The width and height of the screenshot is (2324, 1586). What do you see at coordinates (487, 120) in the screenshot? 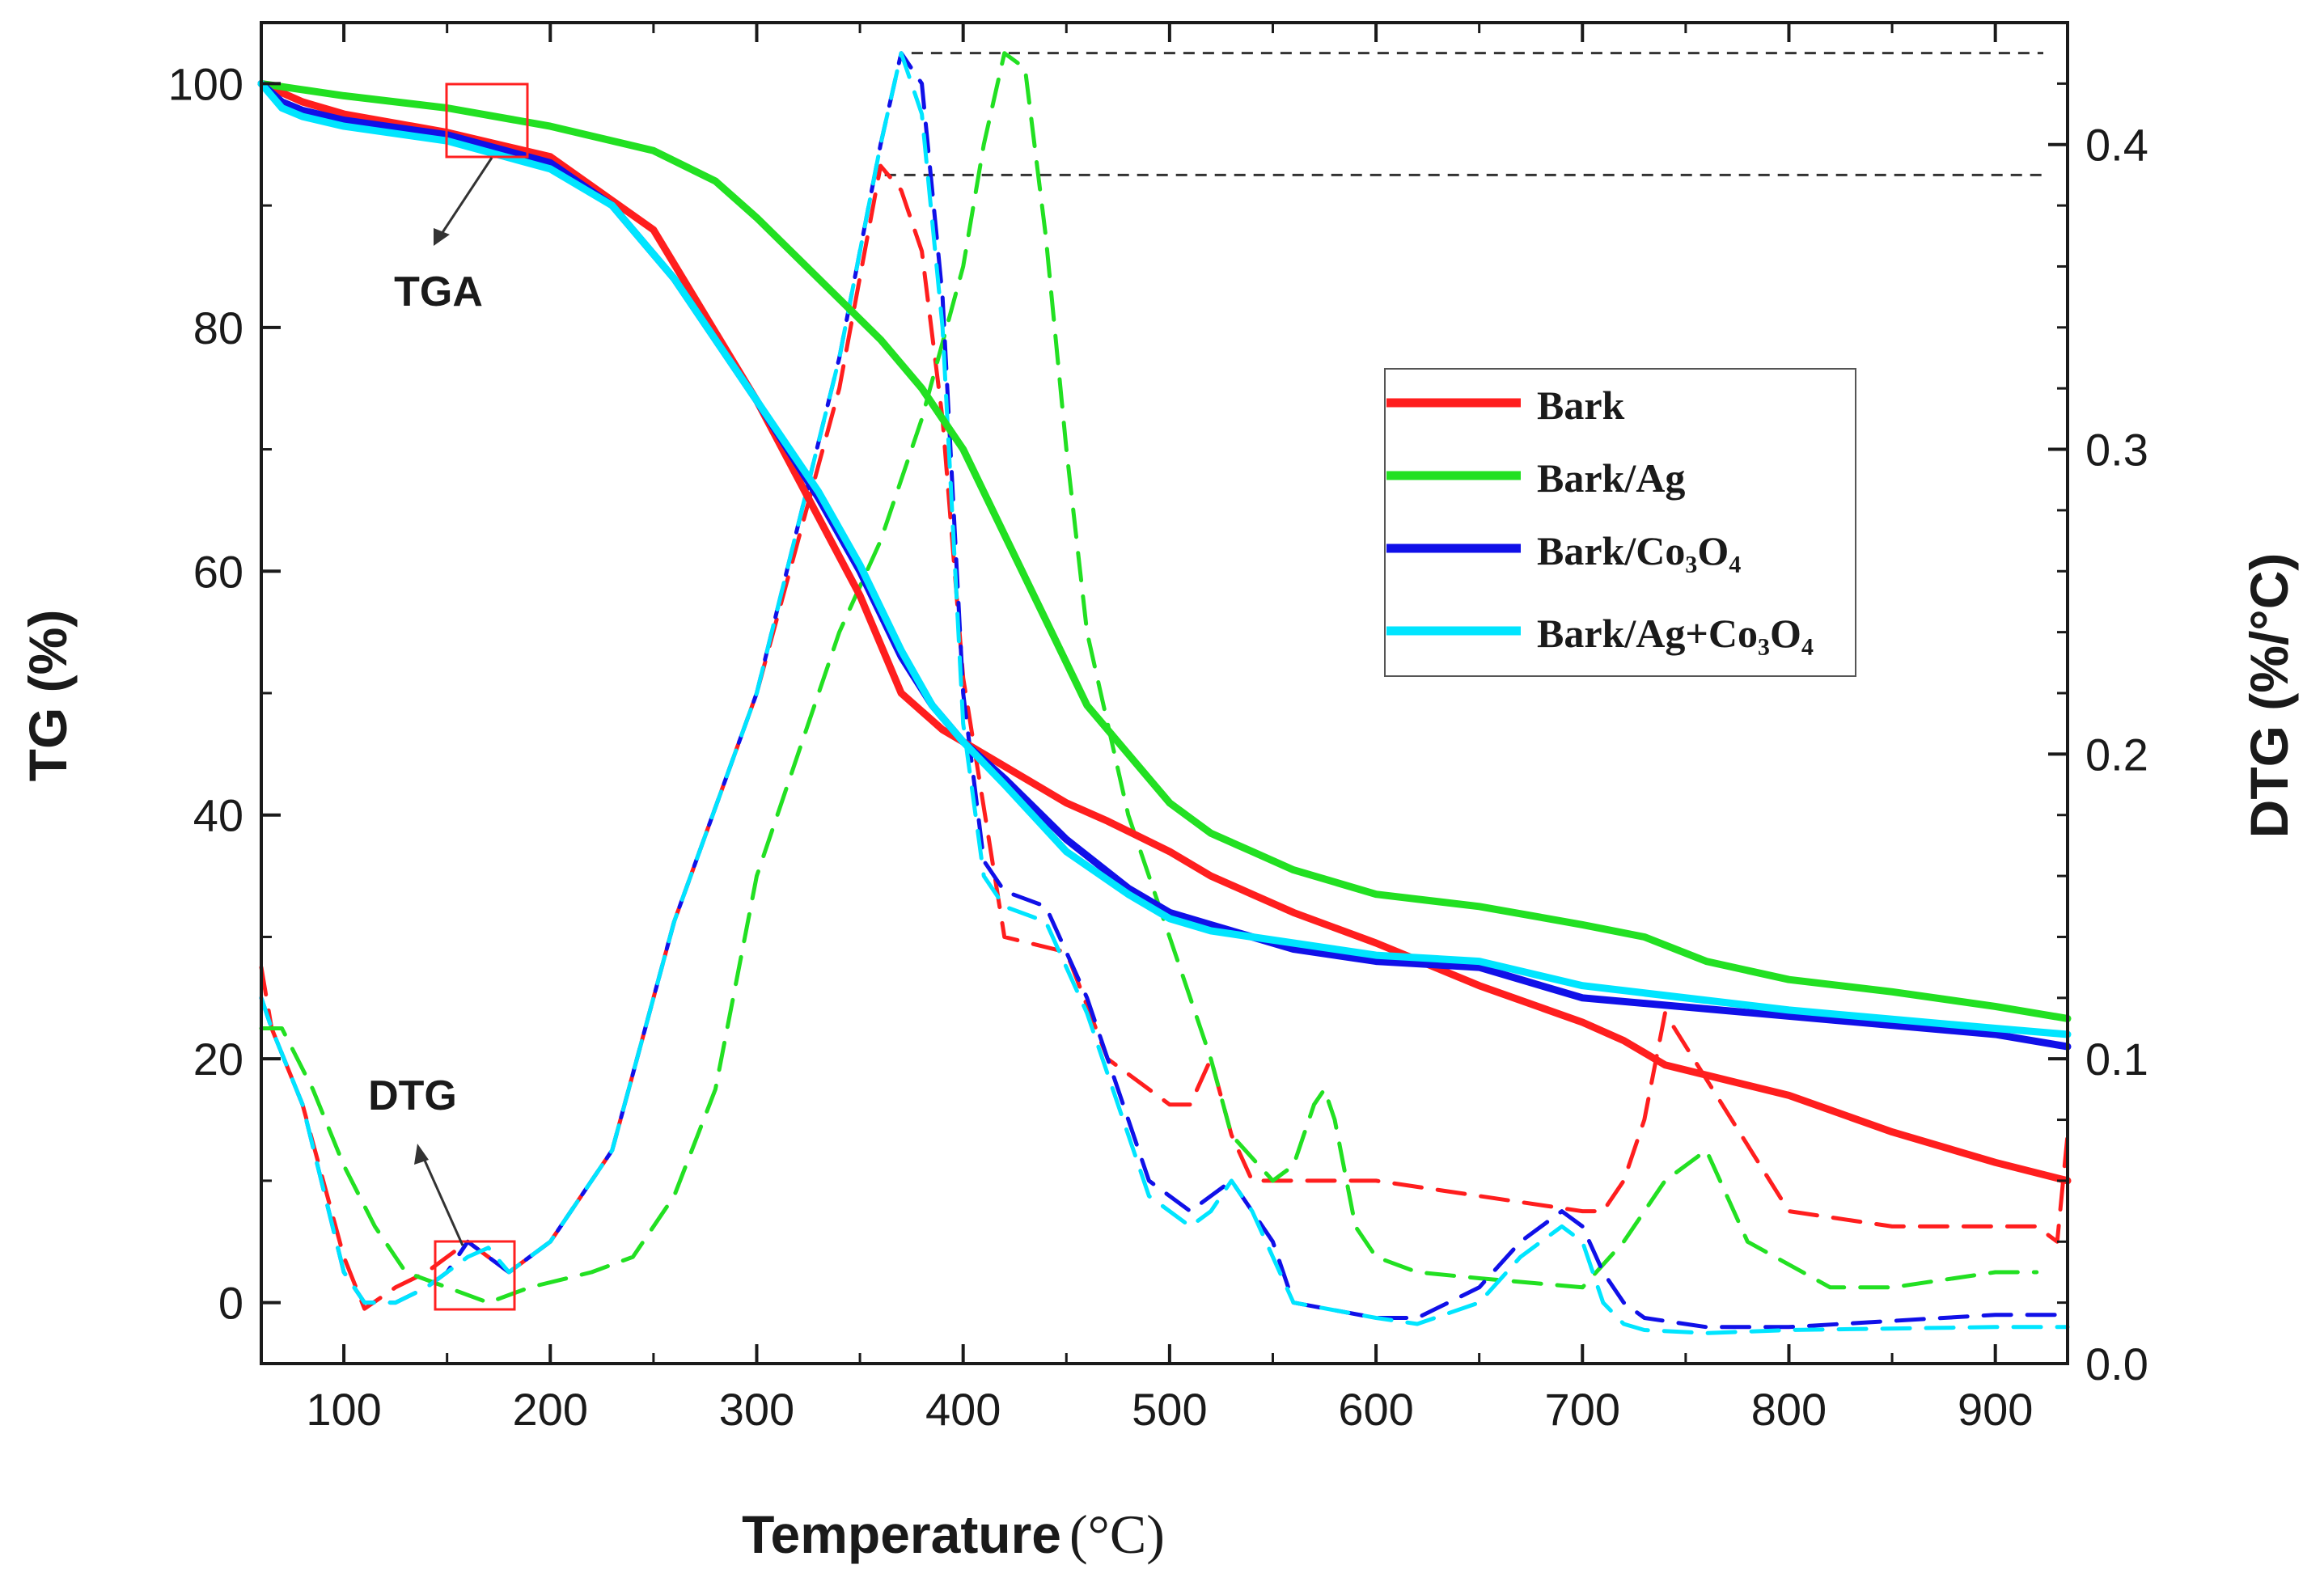
I see `tga-highlight-box` at bounding box center [487, 120].